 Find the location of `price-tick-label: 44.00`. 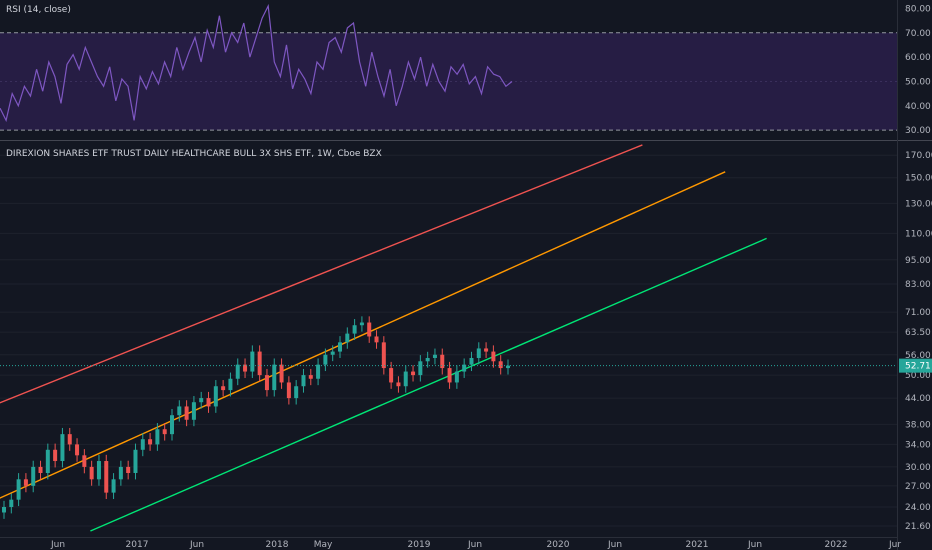

price-tick-label: 44.00 is located at coordinates (918, 399).